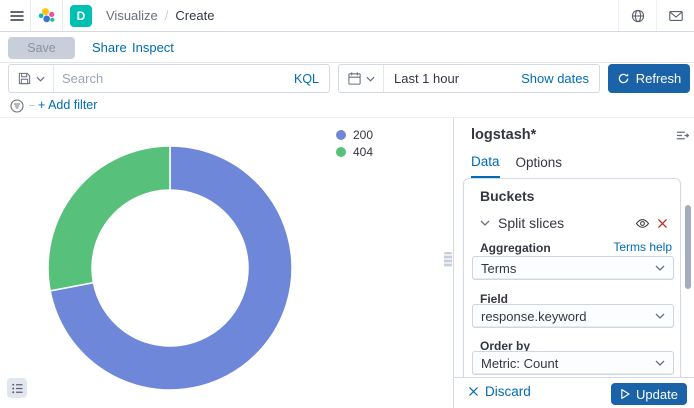 The image size is (694, 408). Describe the element at coordinates (494, 299) in the screenshot. I see `field-label: Field` at that location.